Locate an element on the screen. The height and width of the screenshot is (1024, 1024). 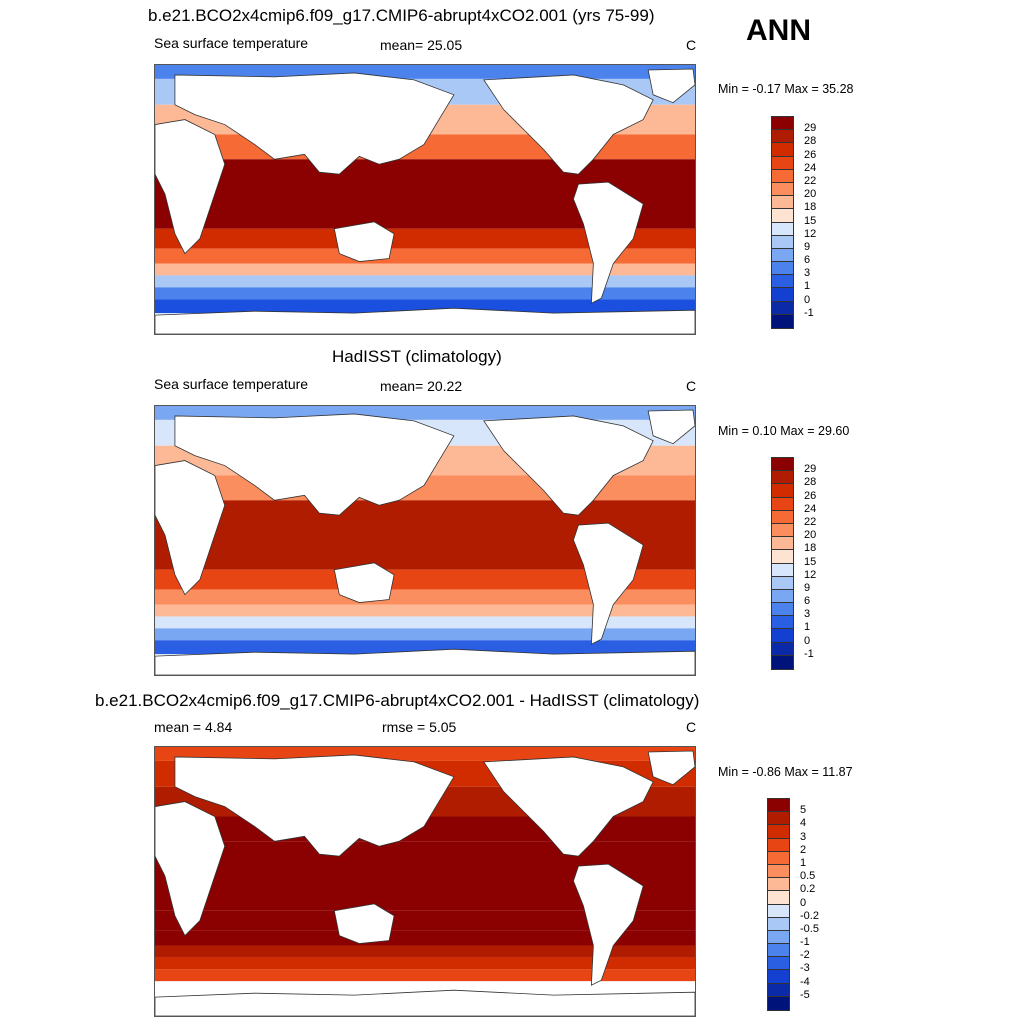
colorbar-tick-label: 9 is located at coordinates (807, 587).